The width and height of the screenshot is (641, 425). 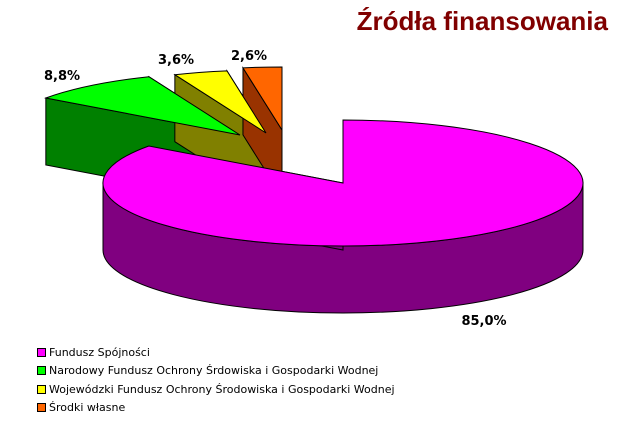 What do you see at coordinates (216, 408) in the screenshot?
I see `legend-item: Środki własne` at bounding box center [216, 408].